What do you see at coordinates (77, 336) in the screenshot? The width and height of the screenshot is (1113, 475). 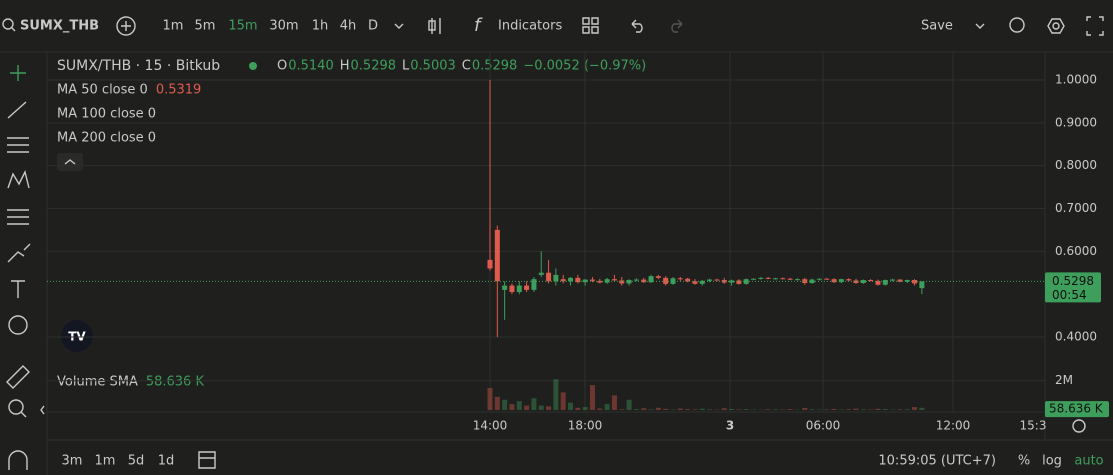 I see `logo` at bounding box center [77, 336].